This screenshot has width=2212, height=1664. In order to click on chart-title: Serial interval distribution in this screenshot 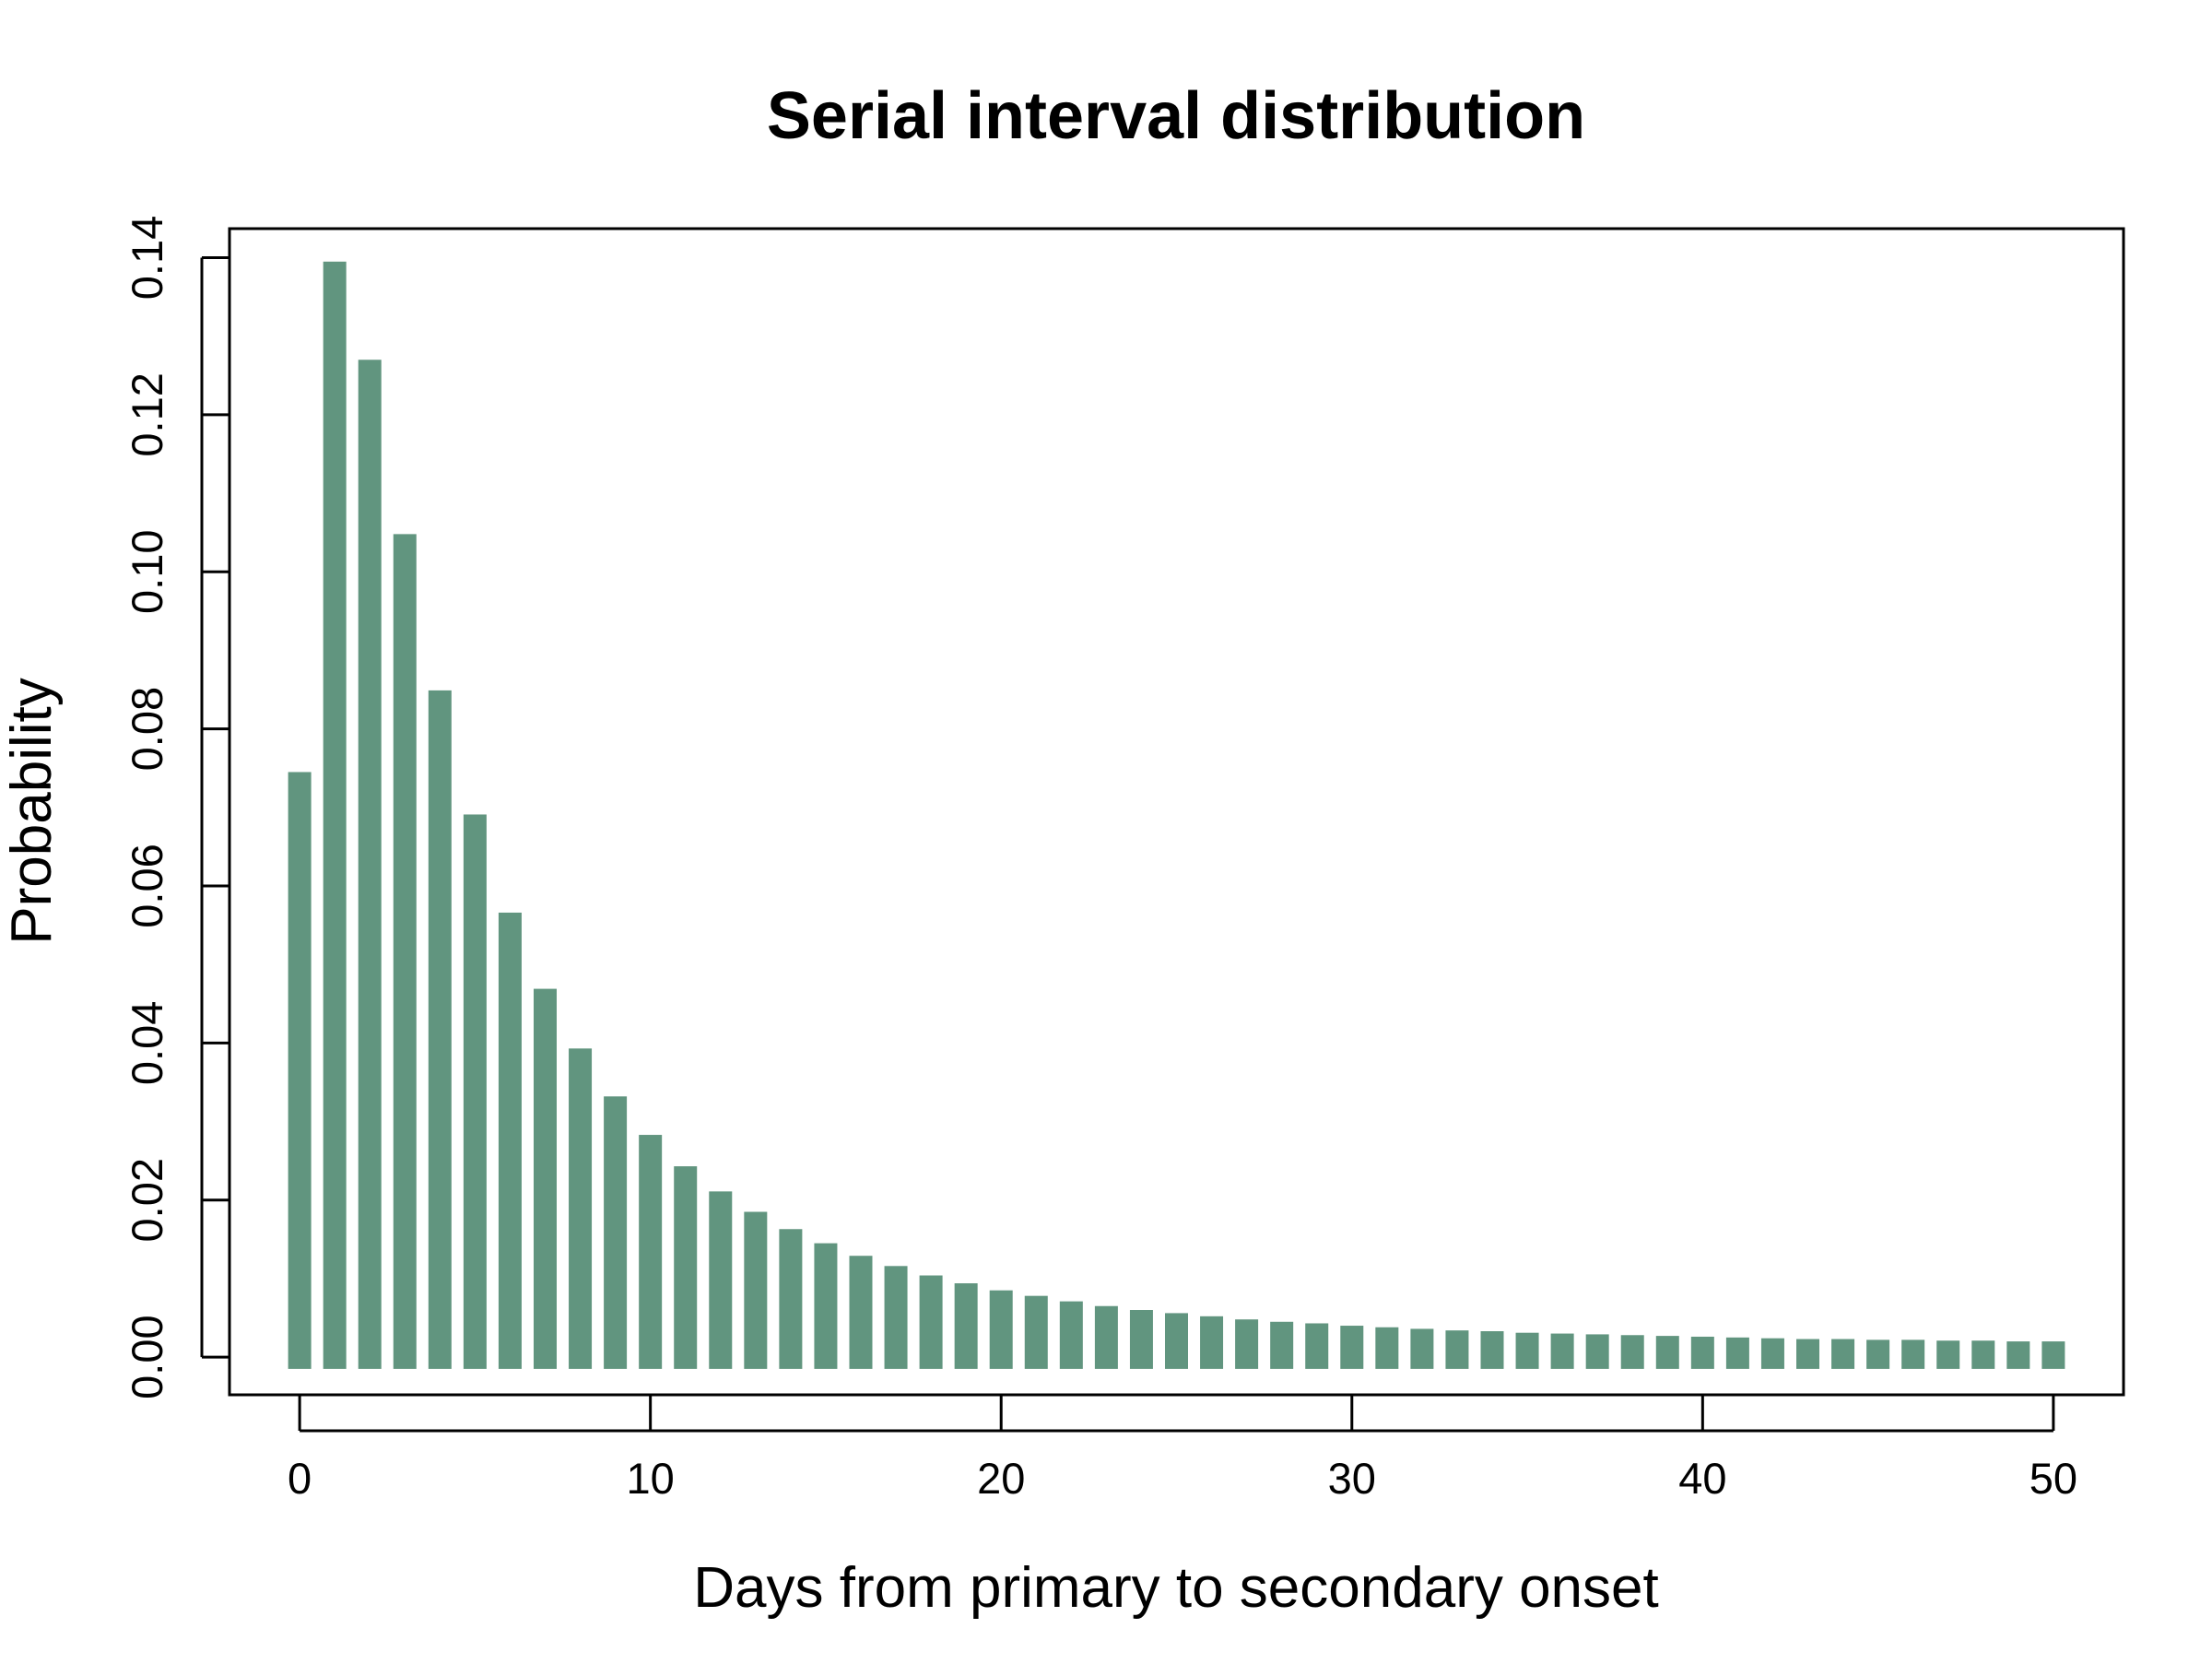, I will do `click(1176, 116)`.